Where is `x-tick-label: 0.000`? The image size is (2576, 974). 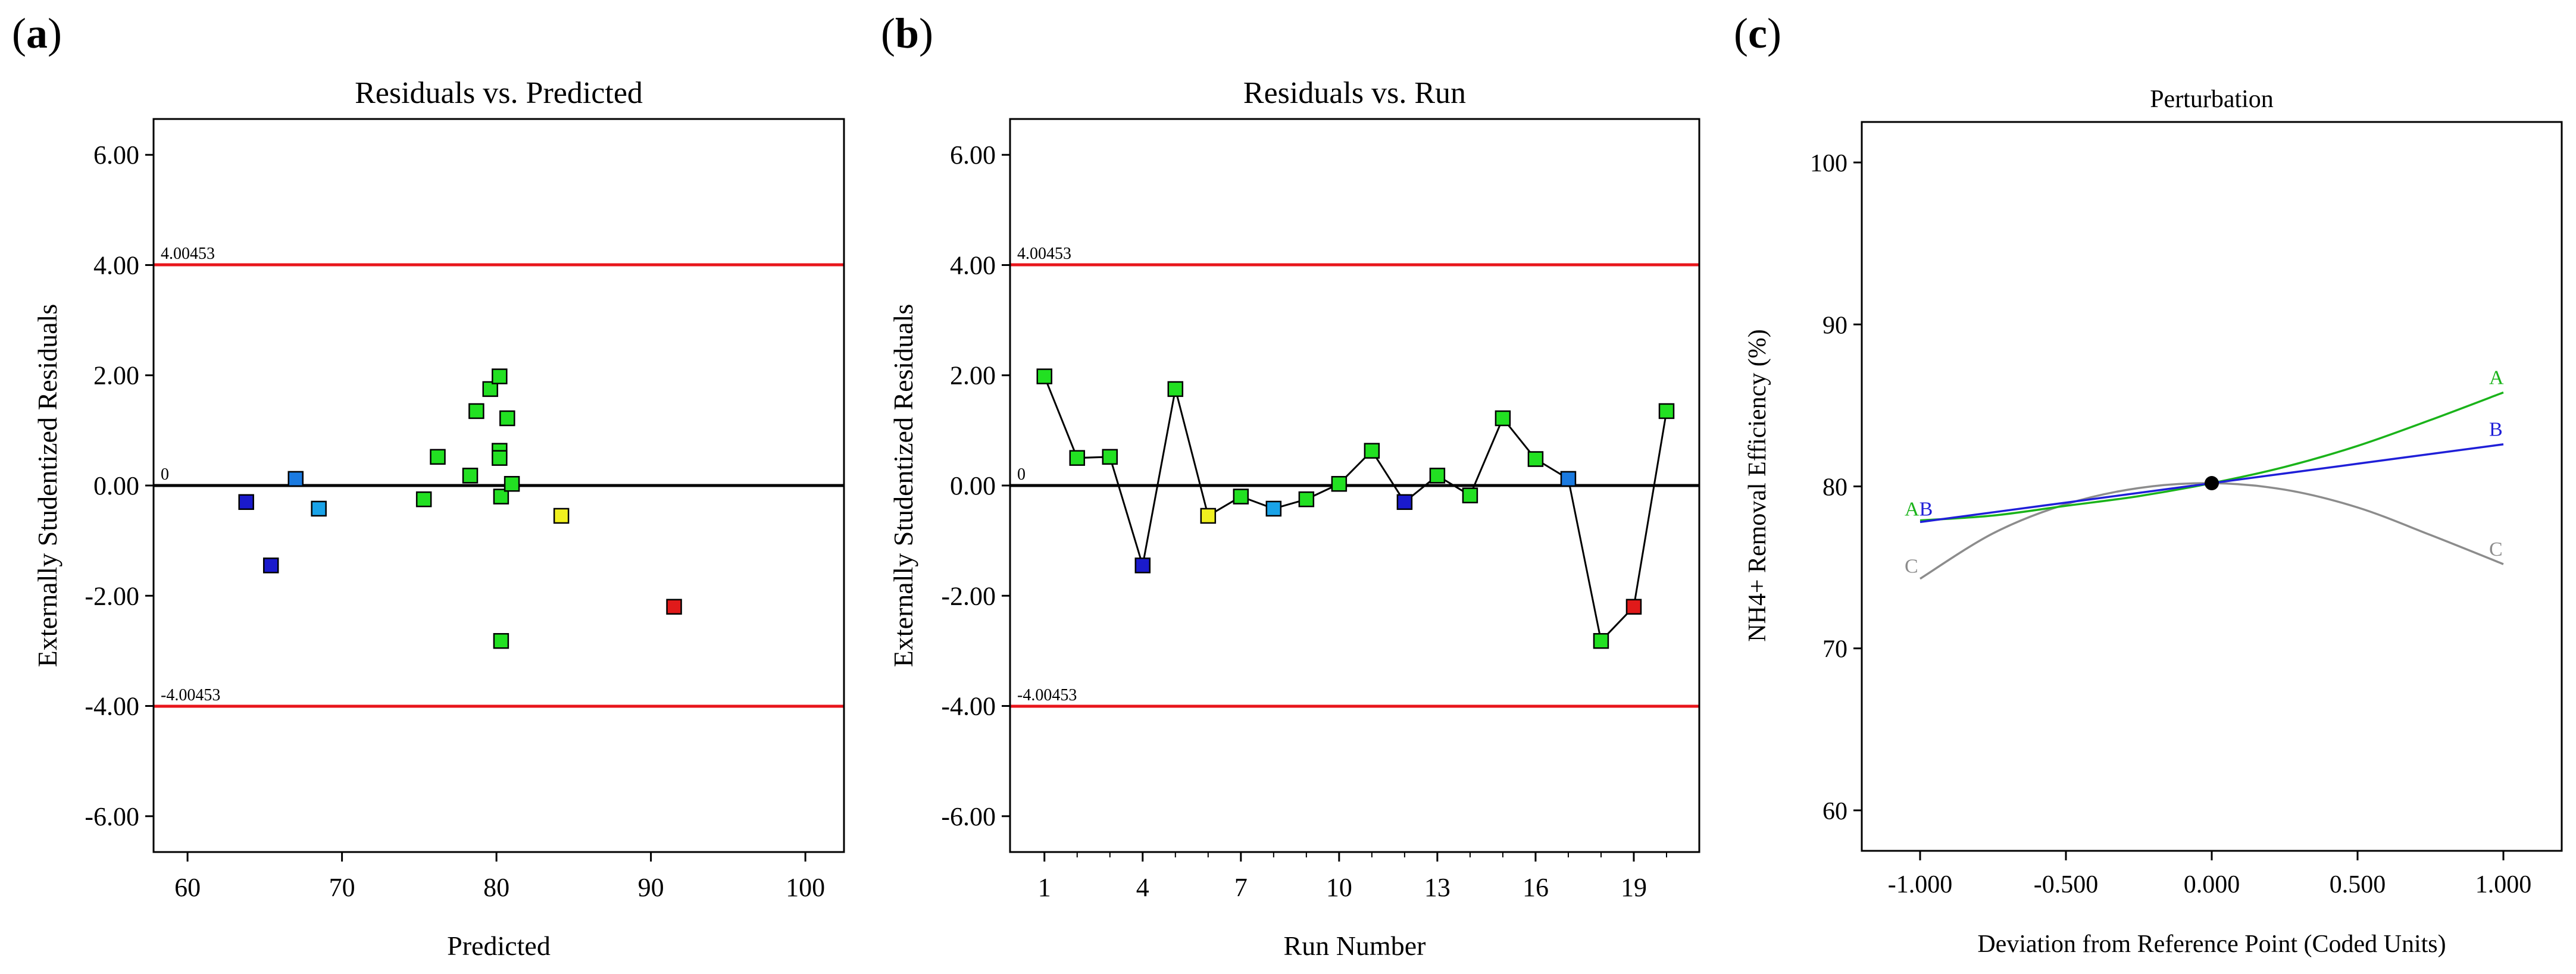
x-tick-label: 0.000 is located at coordinates (2212, 884).